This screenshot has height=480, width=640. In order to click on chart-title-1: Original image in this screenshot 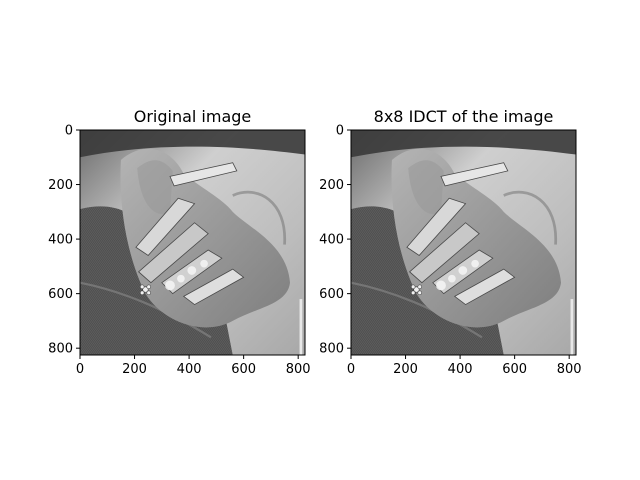, I will do `click(193, 116)`.